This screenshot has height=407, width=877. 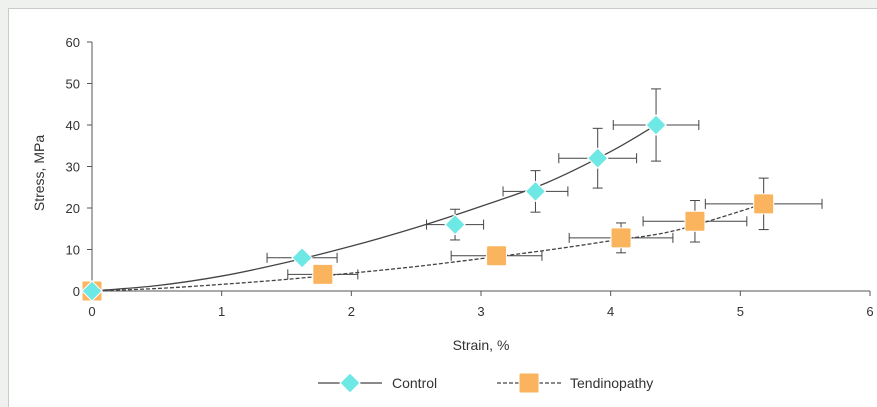 What do you see at coordinates (481, 345) in the screenshot?
I see `x-axis-label: Strain, %` at bounding box center [481, 345].